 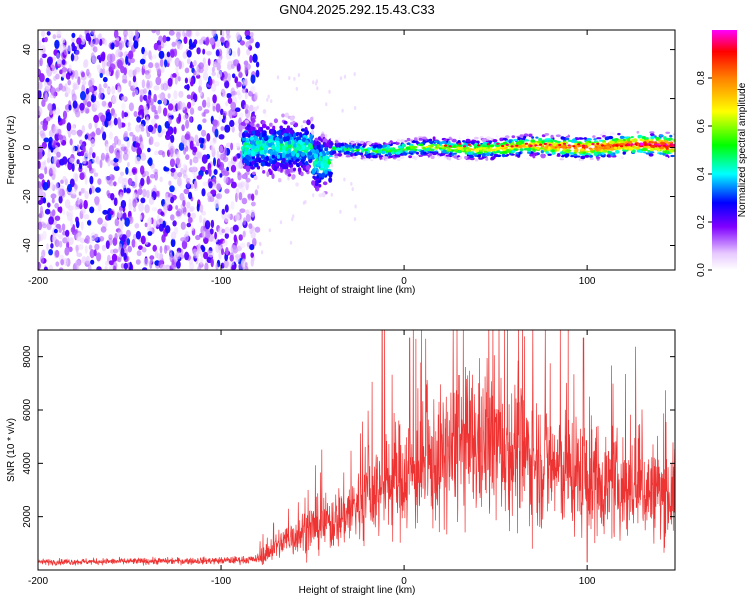 What do you see at coordinates (340, 211) in the screenshot?
I see `faint-blob` at bounding box center [340, 211].